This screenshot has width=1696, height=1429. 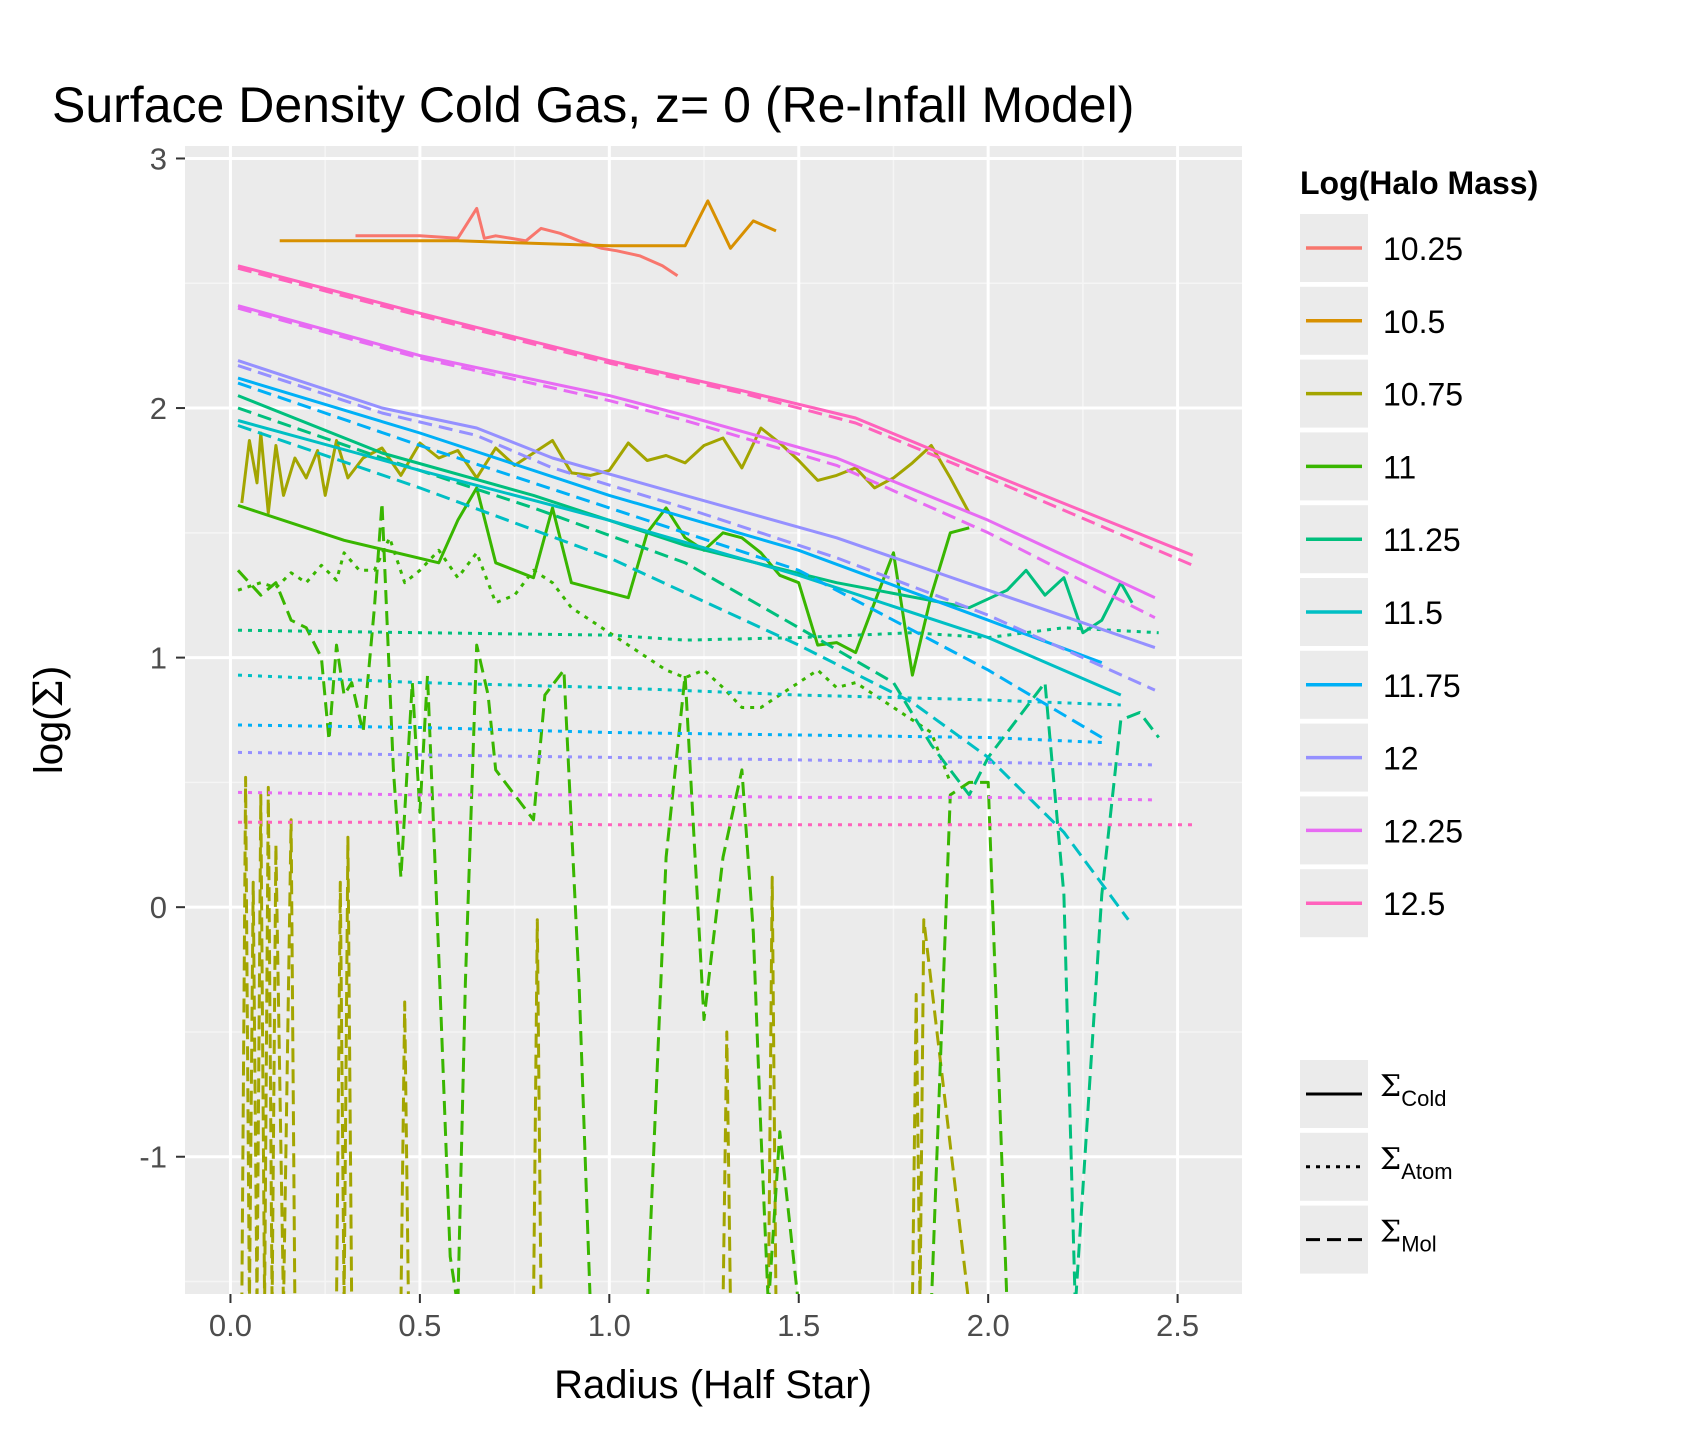 What do you see at coordinates (609, 1325) in the screenshot?
I see `x-tick-label: 1.0` at bounding box center [609, 1325].